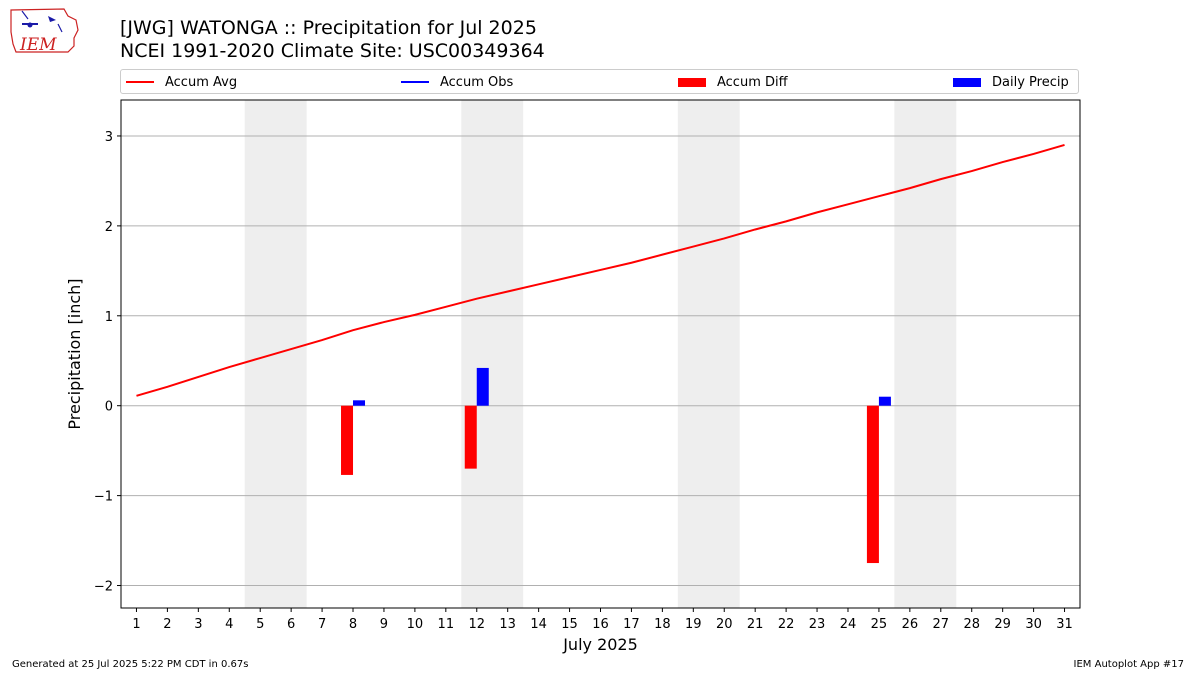 Image resolution: width=1200 pixels, height=675 pixels. I want to click on x-tick-label: 28, so click(971, 624).